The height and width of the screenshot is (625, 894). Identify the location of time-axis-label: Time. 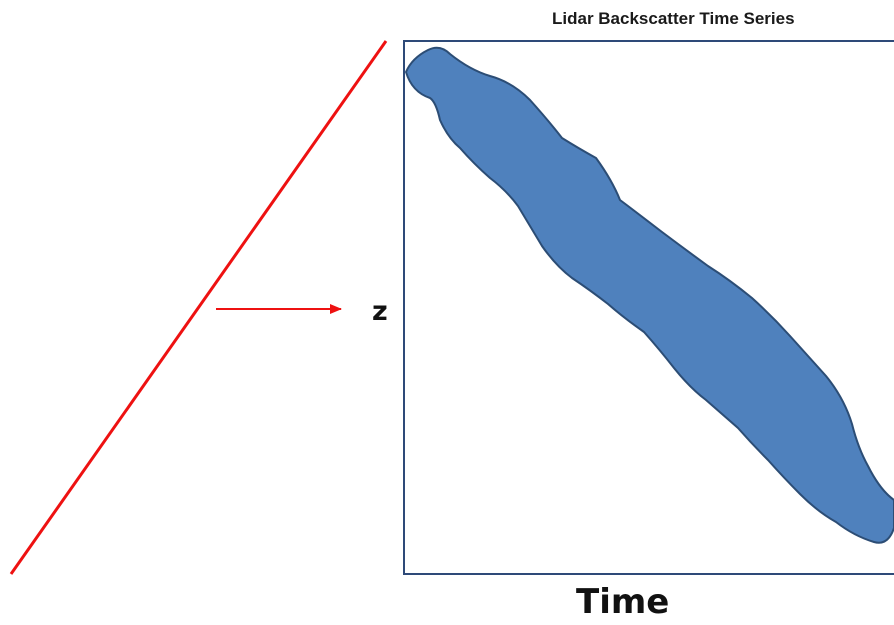
(623, 602).